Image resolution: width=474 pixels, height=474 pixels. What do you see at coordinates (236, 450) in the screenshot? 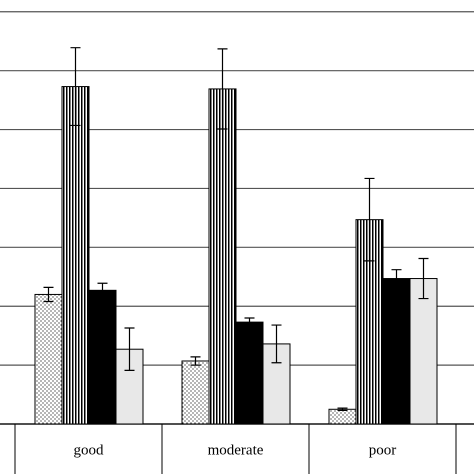
I see `x-tick-label: moderate` at bounding box center [236, 450].